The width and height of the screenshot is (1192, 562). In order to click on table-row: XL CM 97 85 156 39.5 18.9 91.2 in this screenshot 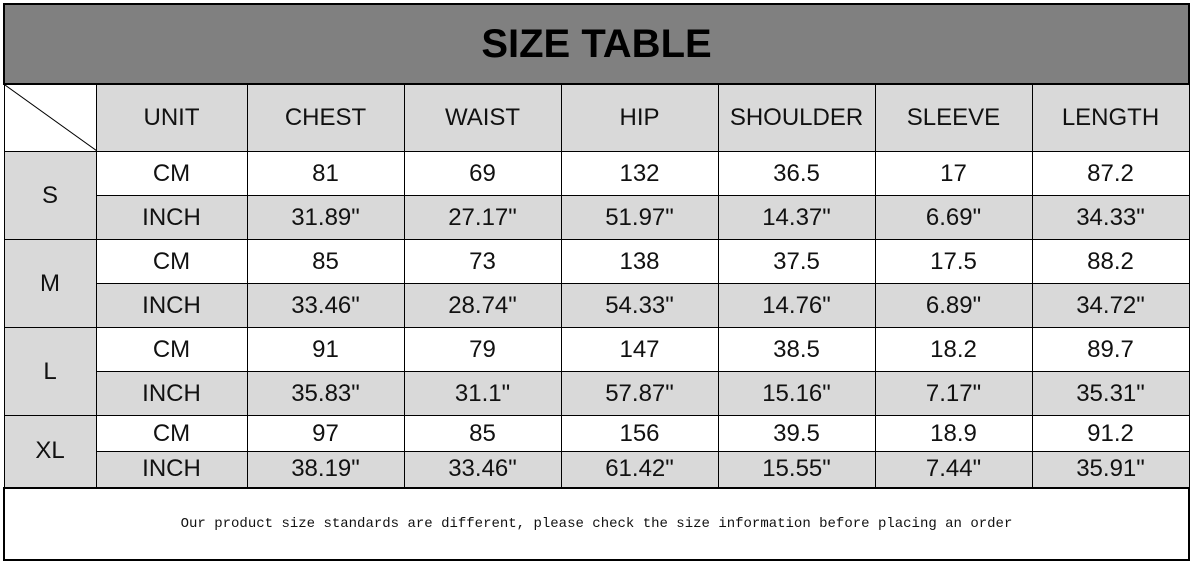, I will do `click(596, 451)`.